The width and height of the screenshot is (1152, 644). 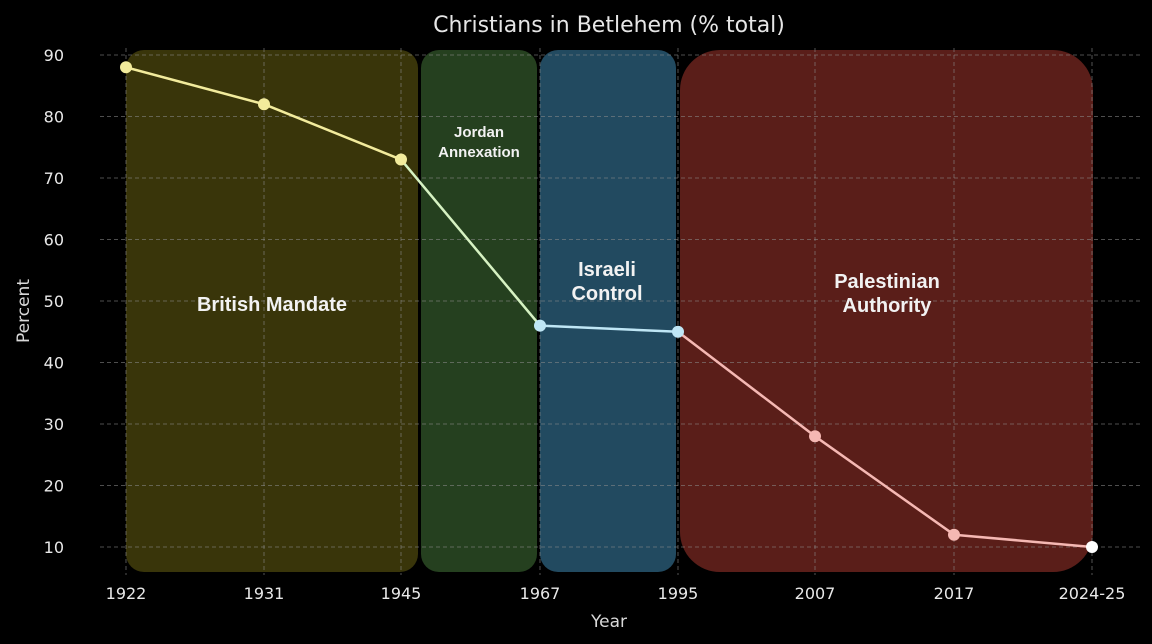 What do you see at coordinates (606, 282) in the screenshot?
I see `period-label: Israeli Control` at bounding box center [606, 282].